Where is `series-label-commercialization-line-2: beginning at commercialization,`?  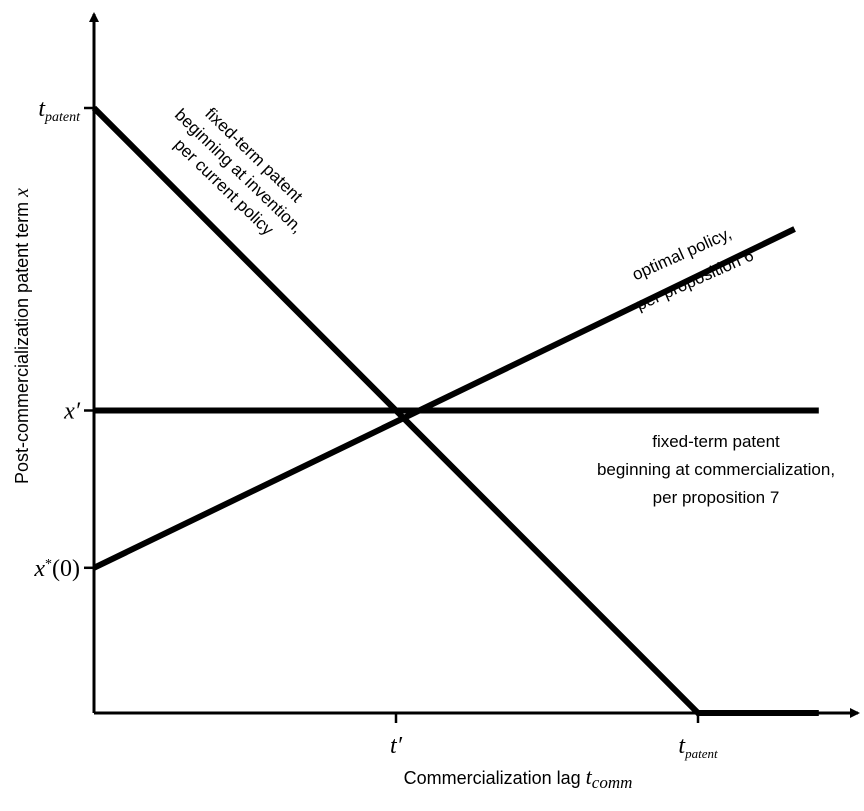
series-label-commercialization-line-2: beginning at commercialization, is located at coordinates (716, 469).